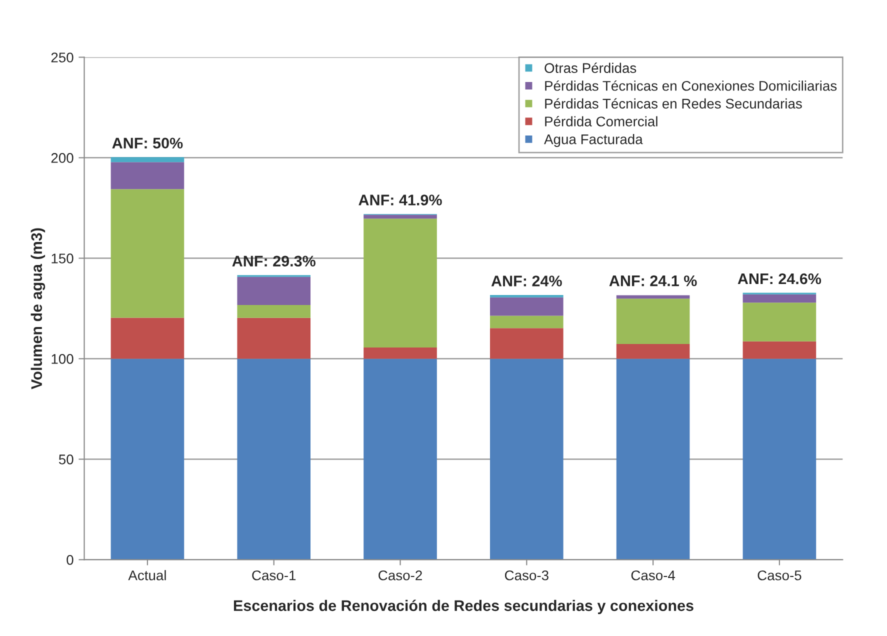  Describe the element at coordinates (62, 57) in the screenshot. I see `y-tick-label: 250` at that location.